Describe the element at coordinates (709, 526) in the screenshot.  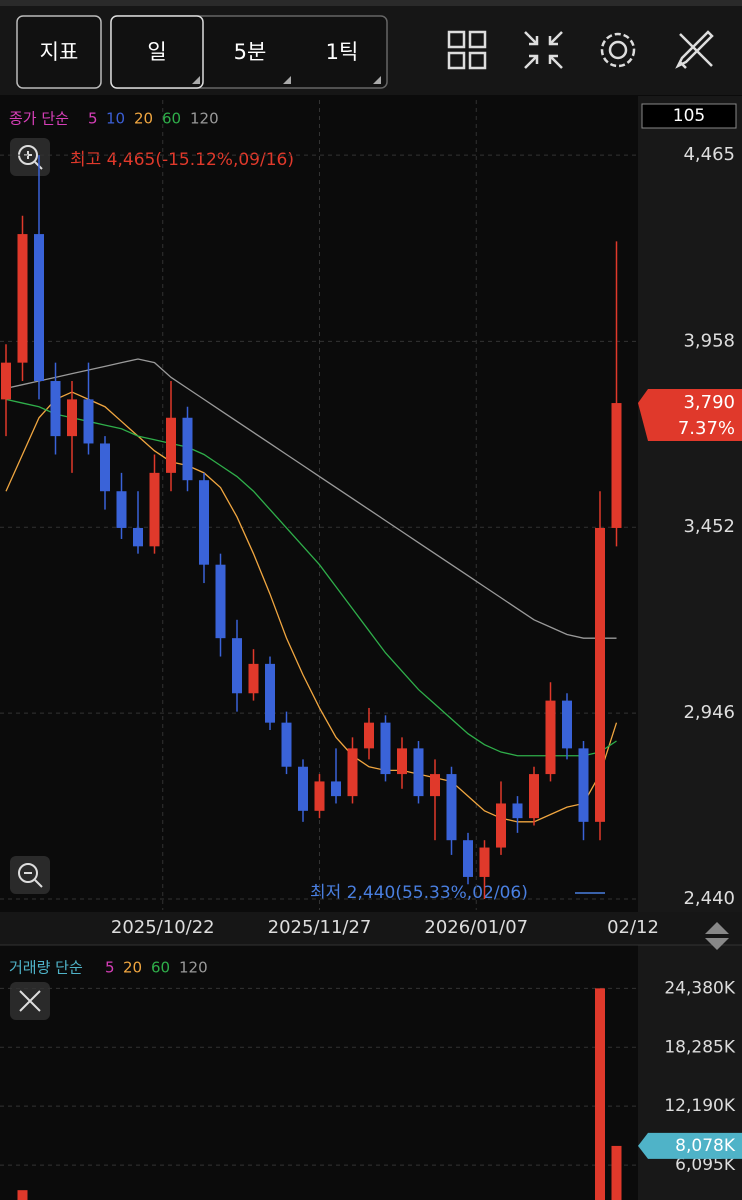
I see `y-tick-label: 3,452` at that location.